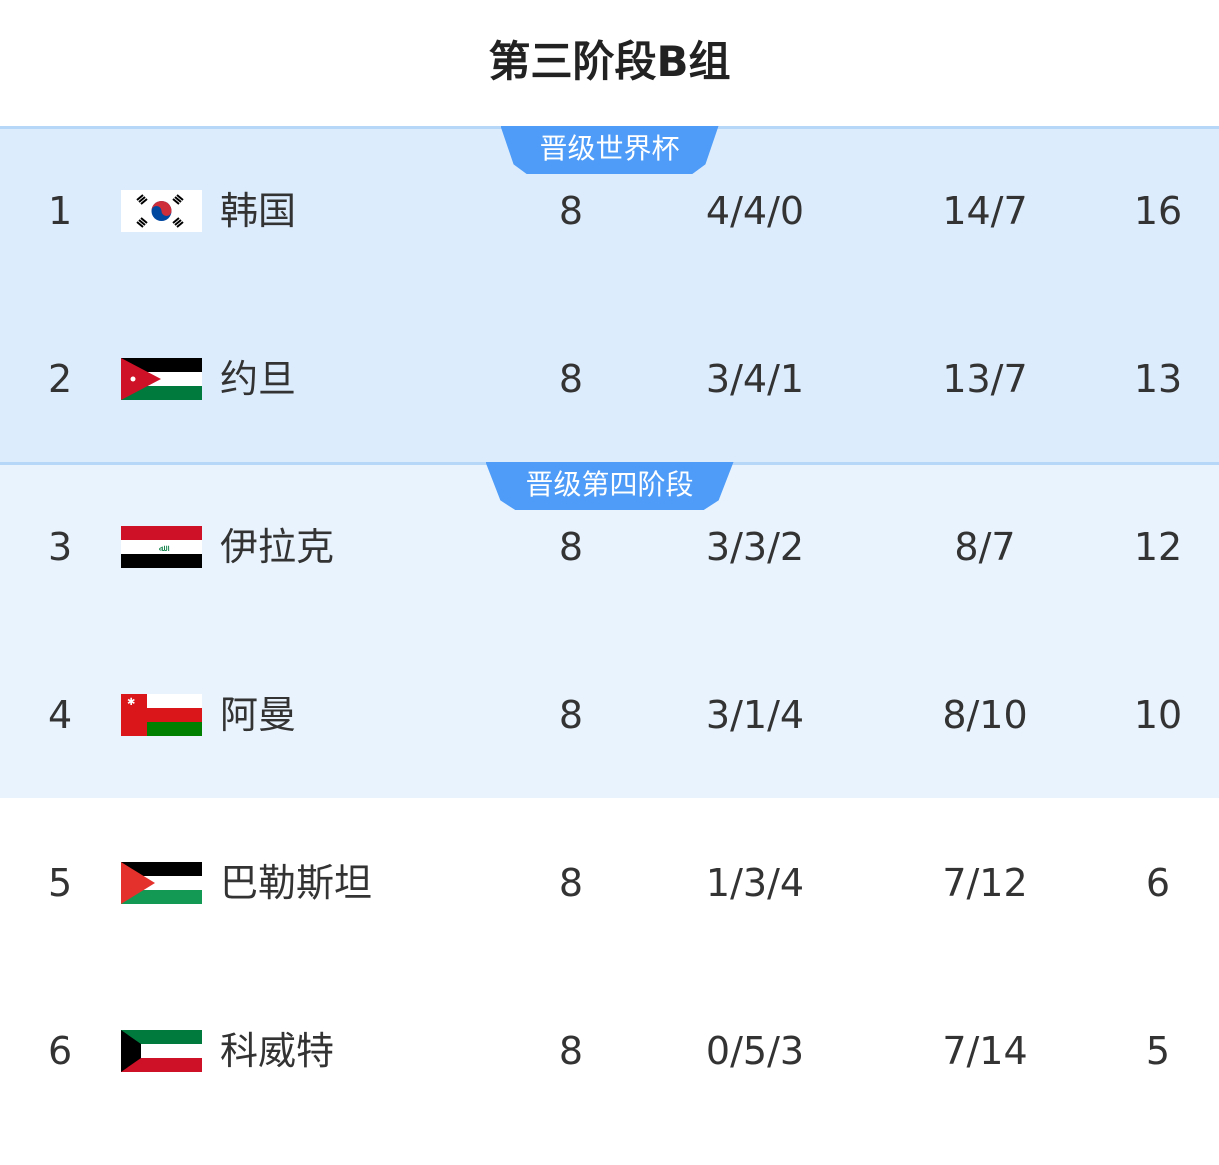 The image size is (1219, 1165). I want to click on win-draw-loss: 1/3/4, so click(755, 883).